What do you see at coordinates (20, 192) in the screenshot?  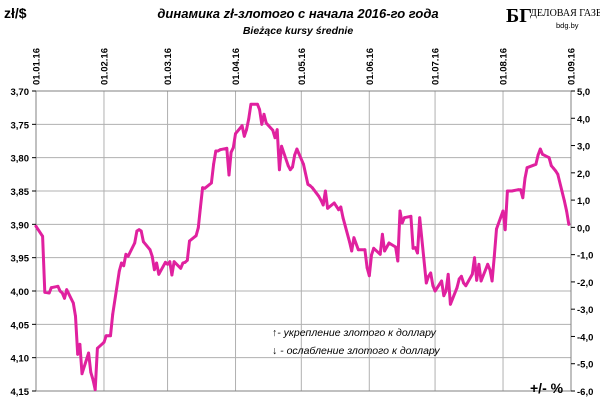 I see `y-left-tick-label: 3,85` at bounding box center [20, 192].